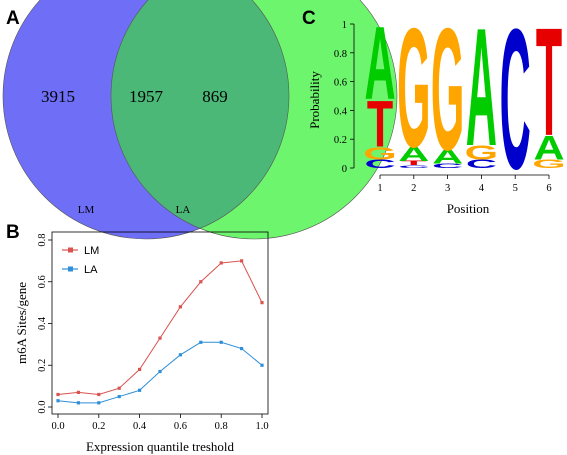 The width and height of the screenshot is (567, 455). Describe the element at coordinates (146, 96) in the screenshot. I see `venn-count-overlap: 1957` at that location.